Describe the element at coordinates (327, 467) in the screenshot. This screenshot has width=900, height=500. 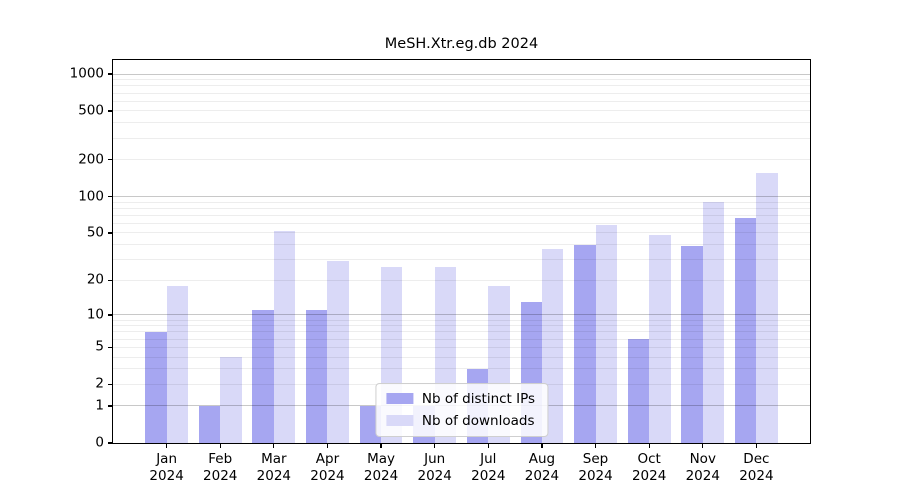
I see `x-tick-label: Apr 2024` at that location.